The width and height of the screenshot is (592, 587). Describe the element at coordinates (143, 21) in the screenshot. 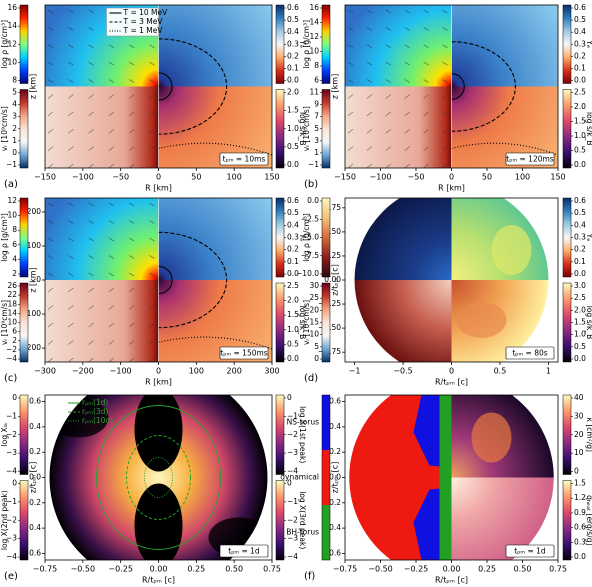

I see `legend-label: T = 3 MeV` at that location.